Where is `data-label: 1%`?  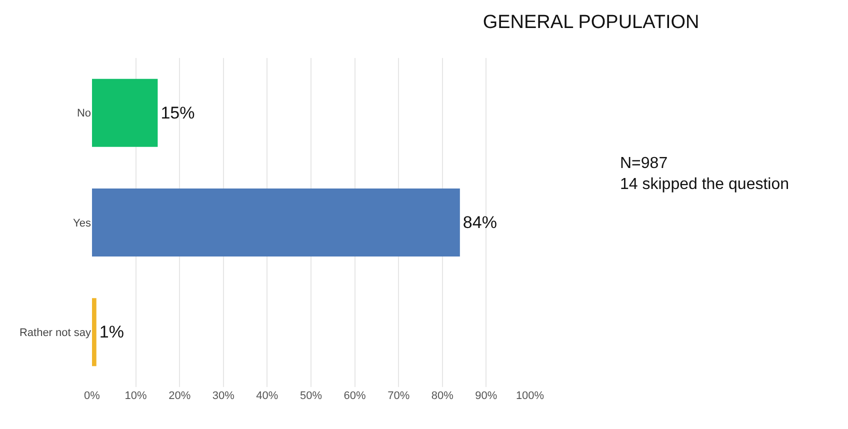 data-label: 1% is located at coordinates (111, 332).